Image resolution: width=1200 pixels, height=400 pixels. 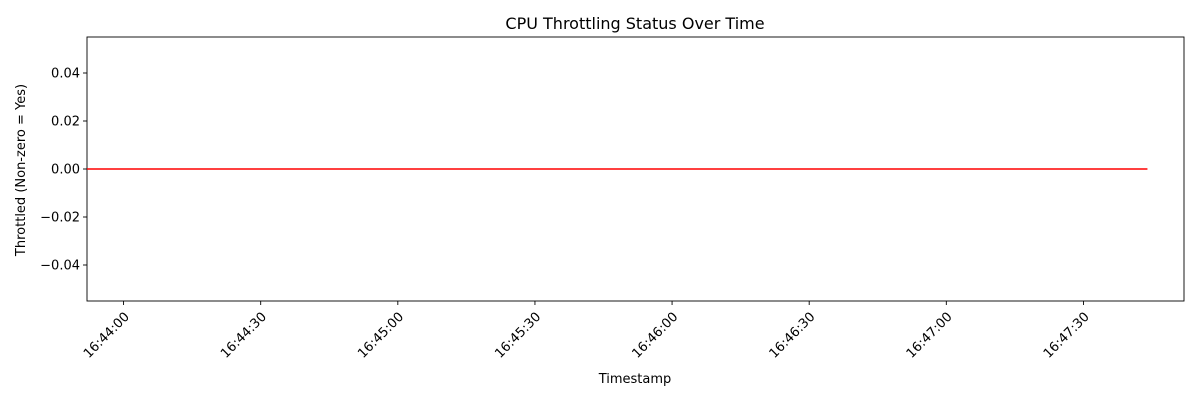 What do you see at coordinates (65, 74) in the screenshot?
I see `y-tick-label: 0.04` at bounding box center [65, 74].